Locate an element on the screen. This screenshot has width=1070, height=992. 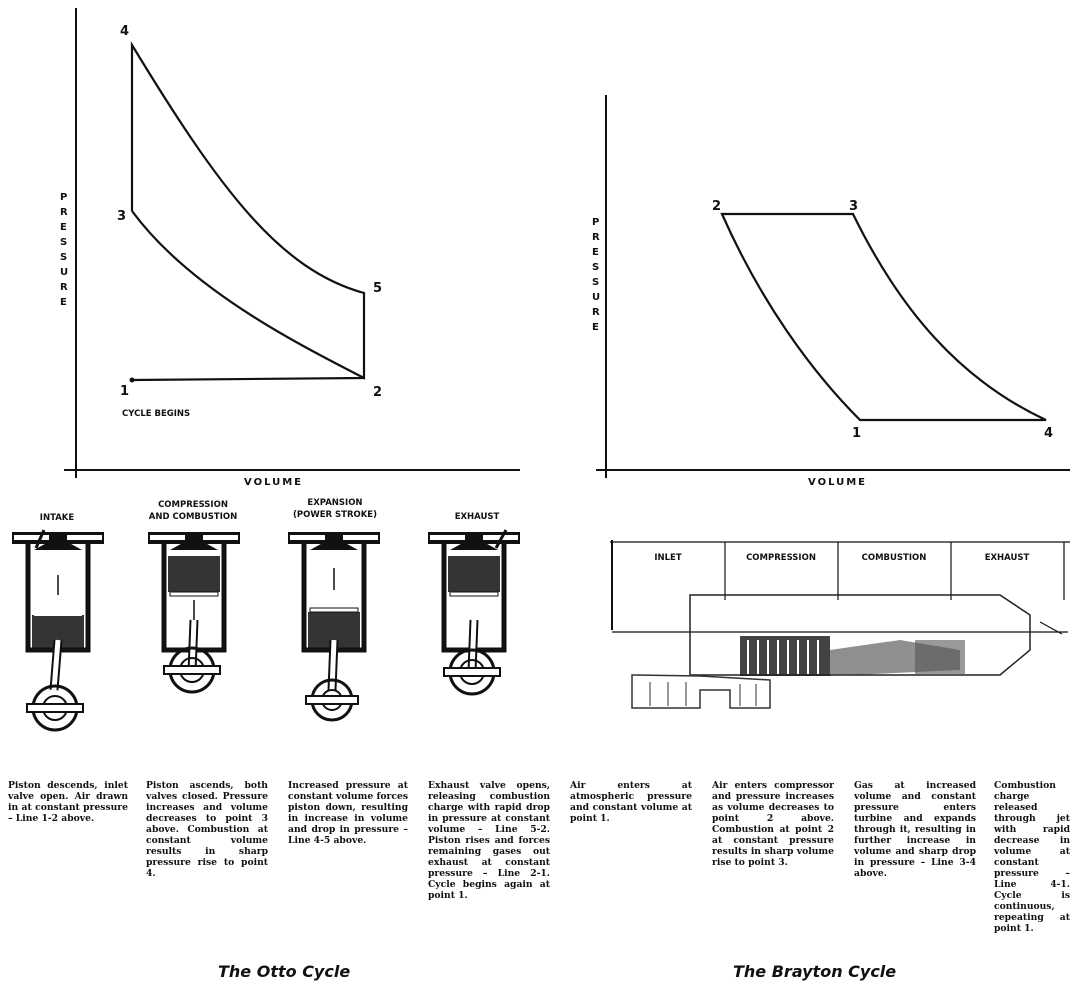
brayton-cycle-curve is located at coordinates (883, 317).